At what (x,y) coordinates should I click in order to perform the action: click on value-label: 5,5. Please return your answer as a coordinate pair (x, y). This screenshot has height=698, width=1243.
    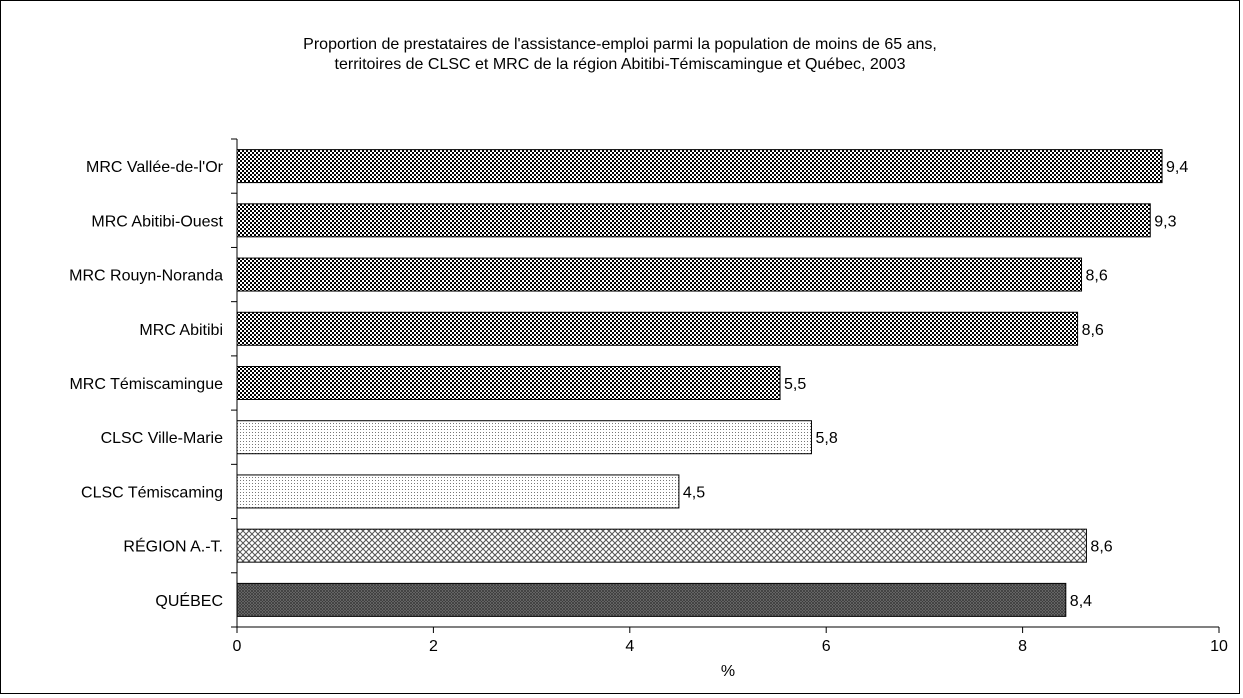
    Looking at the image, I should click on (795, 384).